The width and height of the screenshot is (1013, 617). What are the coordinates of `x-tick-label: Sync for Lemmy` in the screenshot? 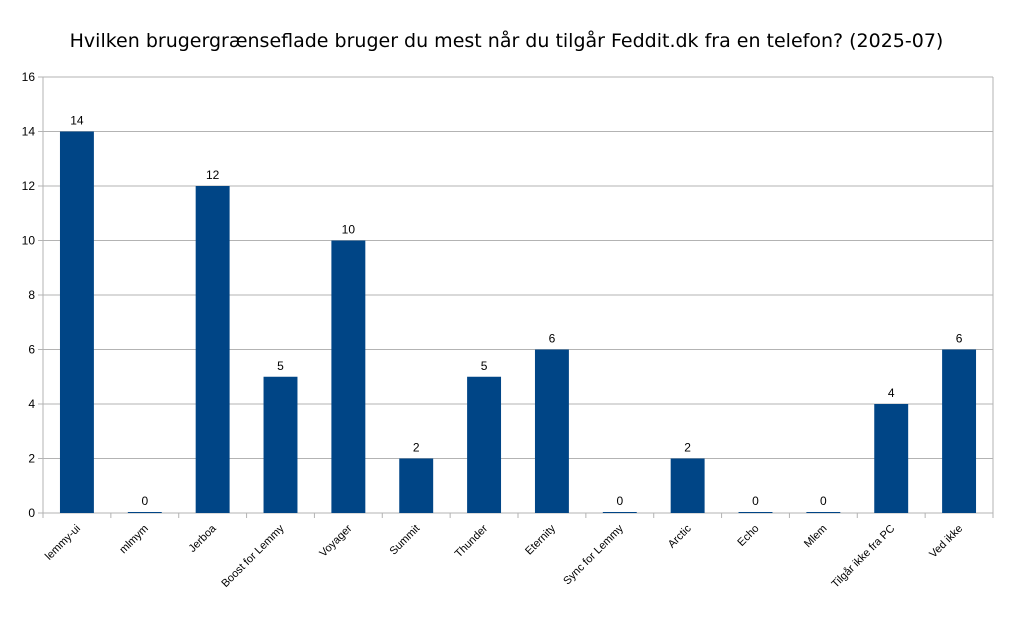 It's located at (593, 554).